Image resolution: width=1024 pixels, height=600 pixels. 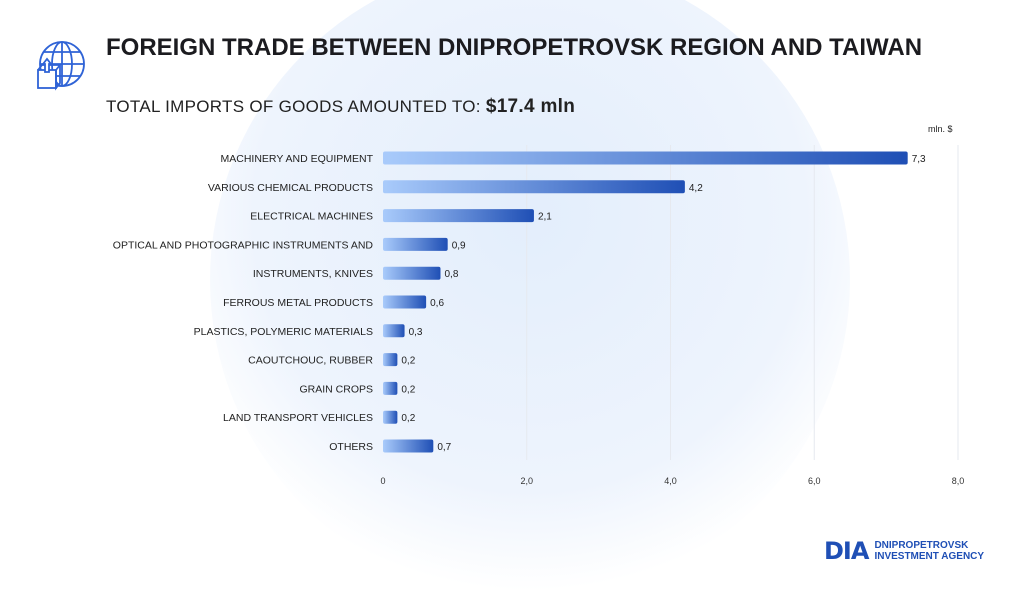 I want to click on category-label: OPTICAL AND PHOTOGRAPHIC INSTRUMENTS AND, so click(x=243, y=245).